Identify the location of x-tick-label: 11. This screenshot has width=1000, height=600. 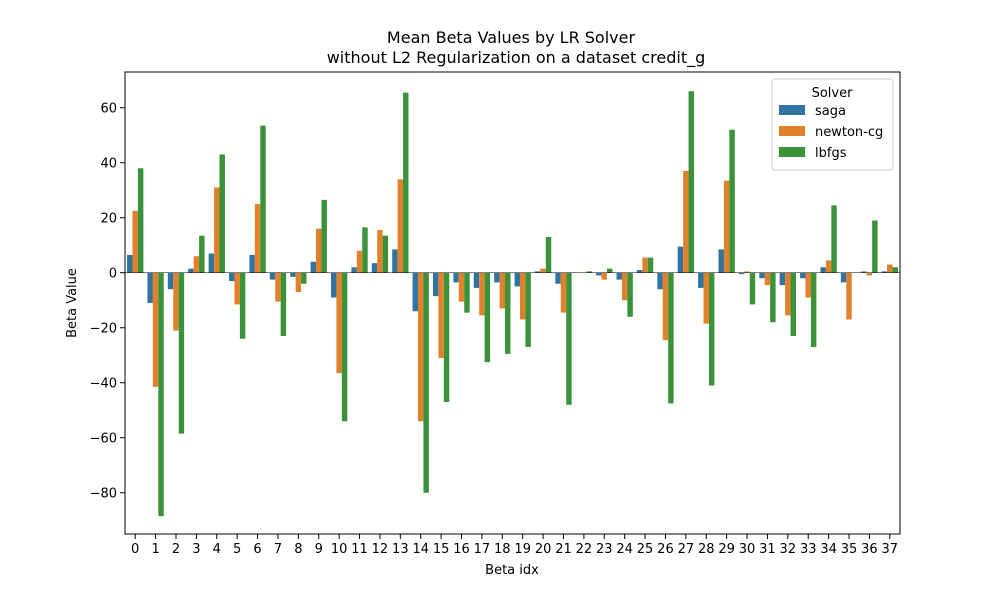
(359, 549).